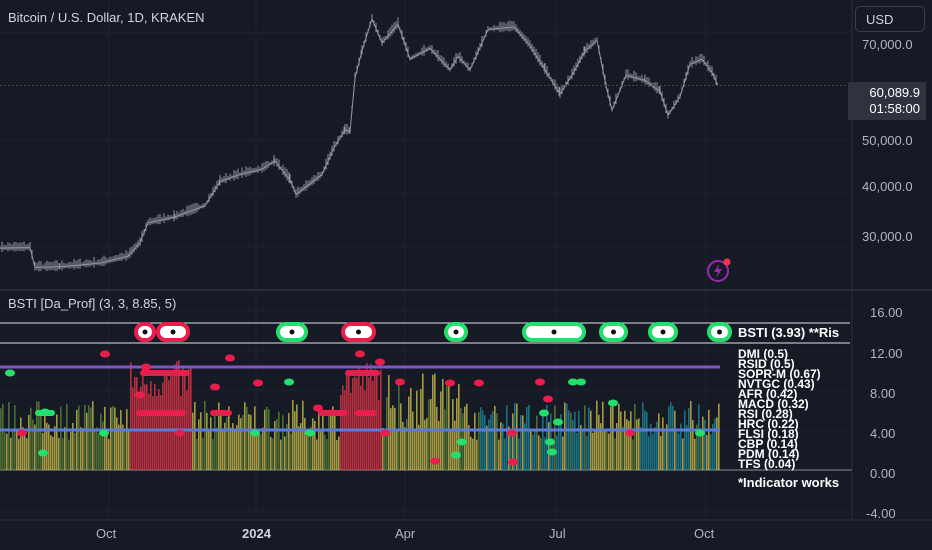  What do you see at coordinates (106, 17) in the screenshot?
I see `symbol-title: Bitcoin / U.S. Dollar, 1D, KRAKEN` at bounding box center [106, 17].